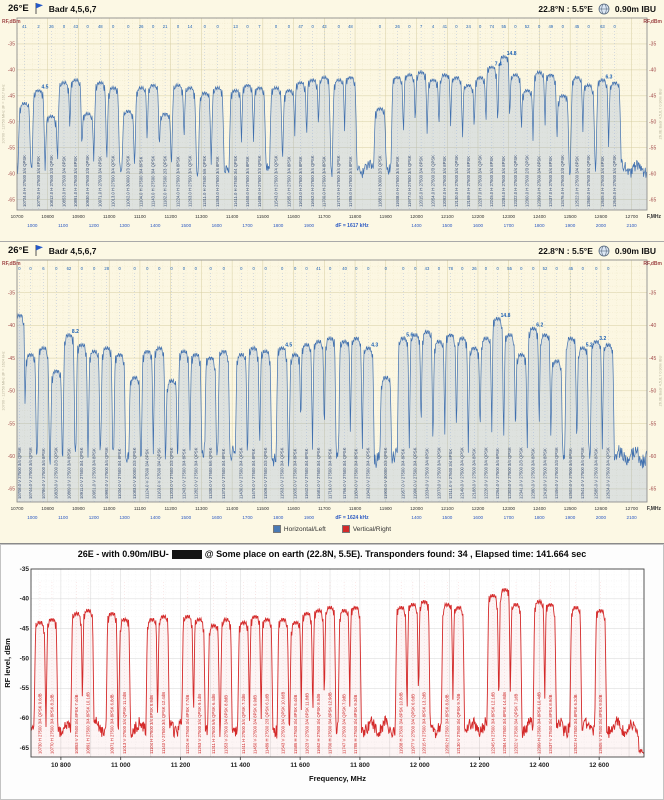  I want to click on legend-item-horizontal: Horizontal/Left, so click(299, 529).